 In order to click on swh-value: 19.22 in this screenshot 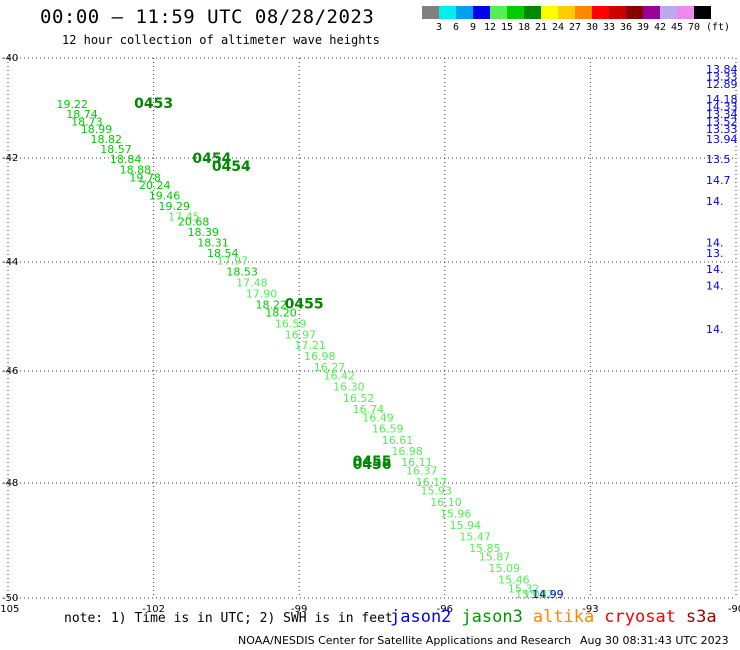, I will do `click(73, 104)`.